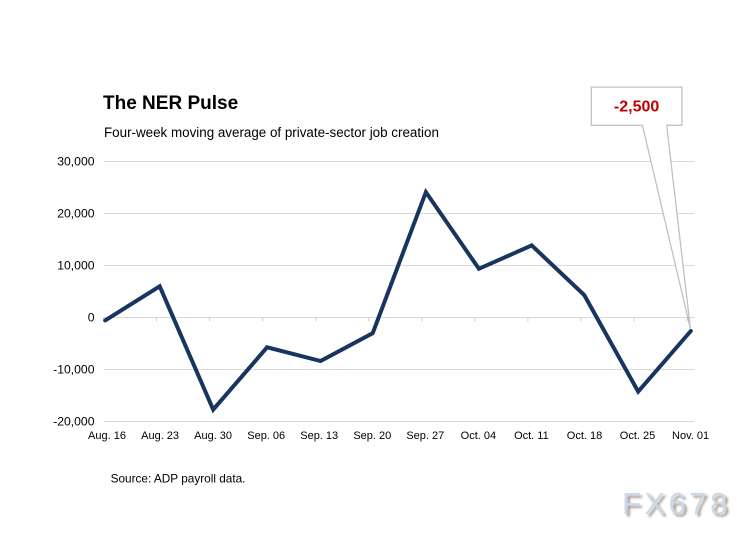 Image resolution: width=750 pixels, height=539 pixels. What do you see at coordinates (160, 436) in the screenshot?
I see `svg-text: Aug. 23` at bounding box center [160, 436].